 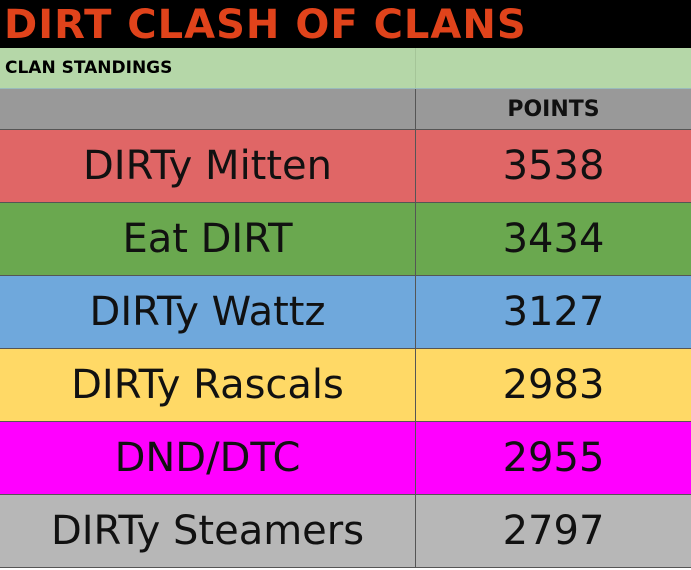 What do you see at coordinates (208, 312) in the screenshot?
I see `clan-name-cell: DIRTy Wattz` at bounding box center [208, 312].